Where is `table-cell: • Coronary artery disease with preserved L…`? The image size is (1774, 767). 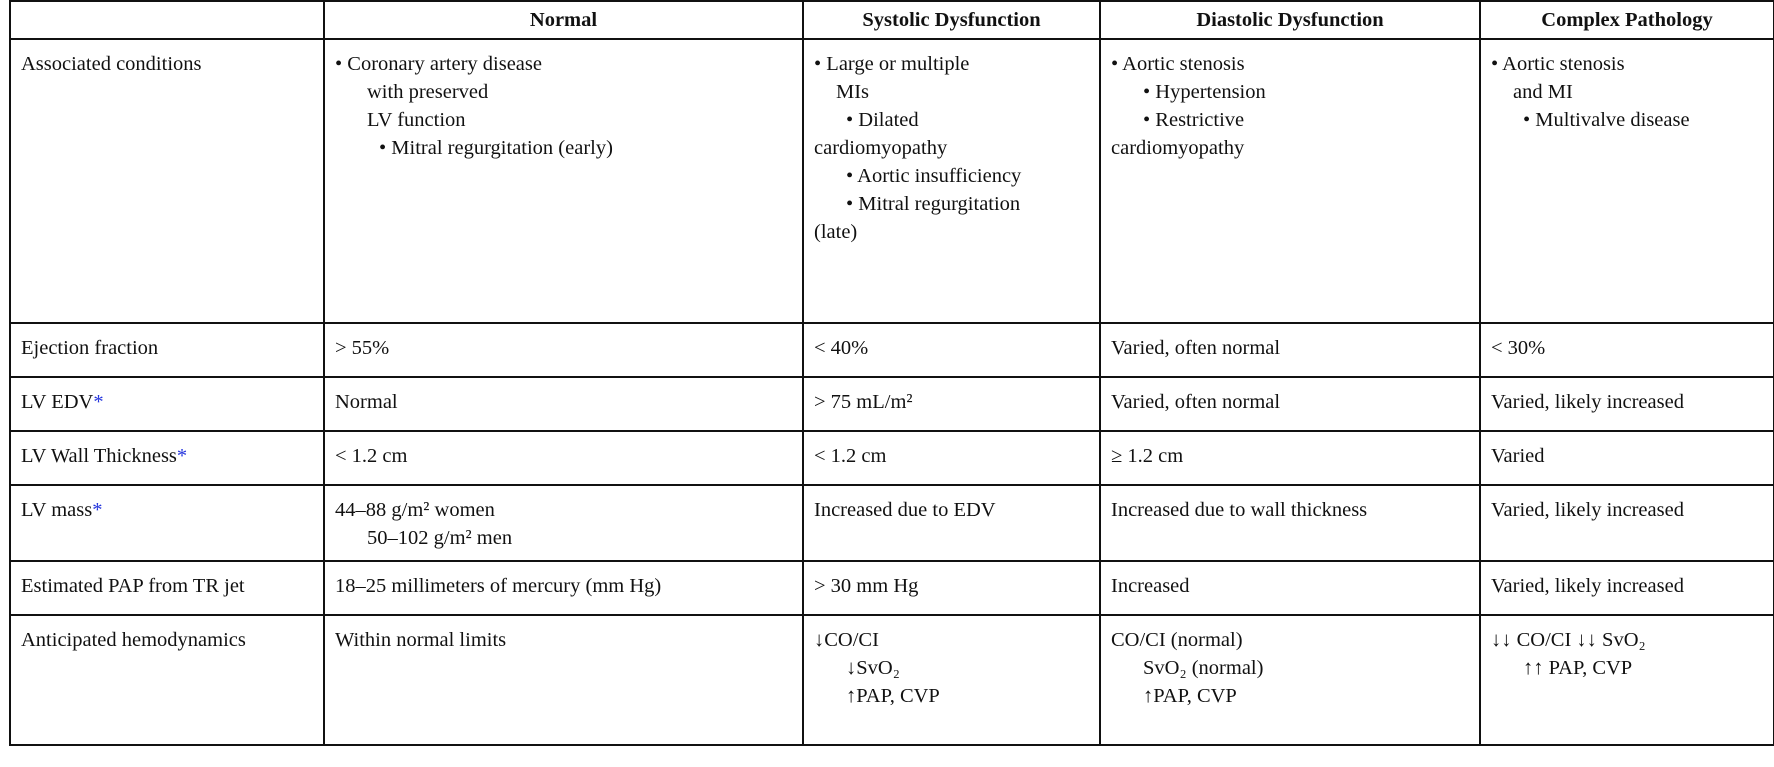
table-cell: • Coronary artery disease with preserved L… is located at coordinates (563, 181).